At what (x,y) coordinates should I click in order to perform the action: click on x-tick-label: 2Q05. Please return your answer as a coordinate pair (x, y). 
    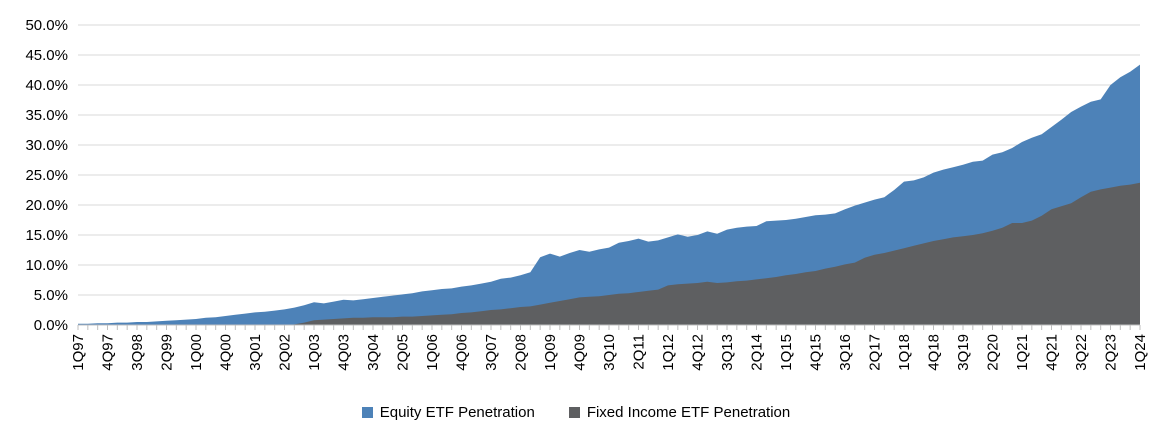
    Looking at the image, I should click on (403, 352).